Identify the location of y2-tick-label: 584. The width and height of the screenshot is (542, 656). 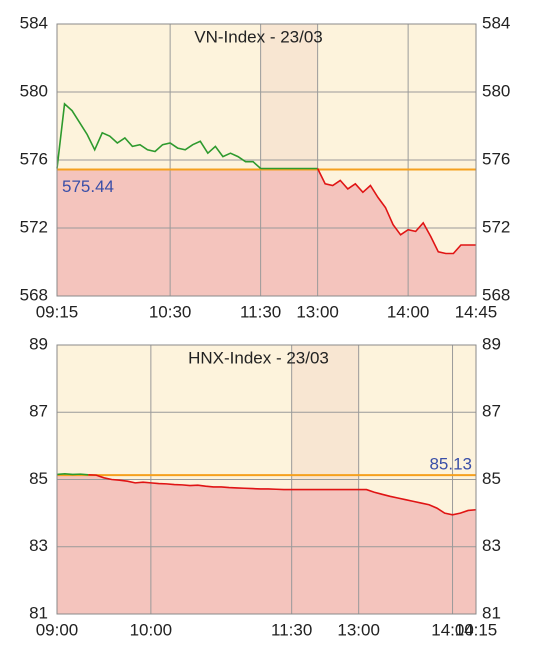
(496, 22).